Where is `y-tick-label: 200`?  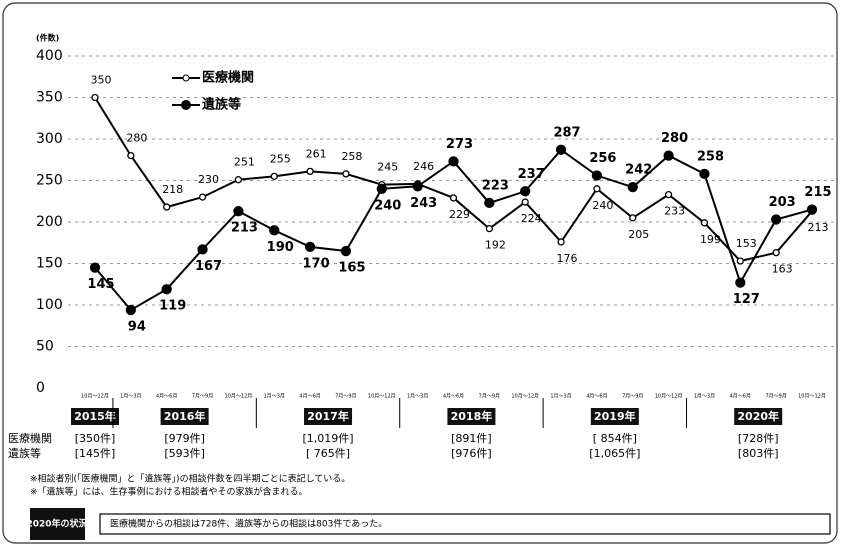
y-tick-label: 200 is located at coordinates (49, 222).